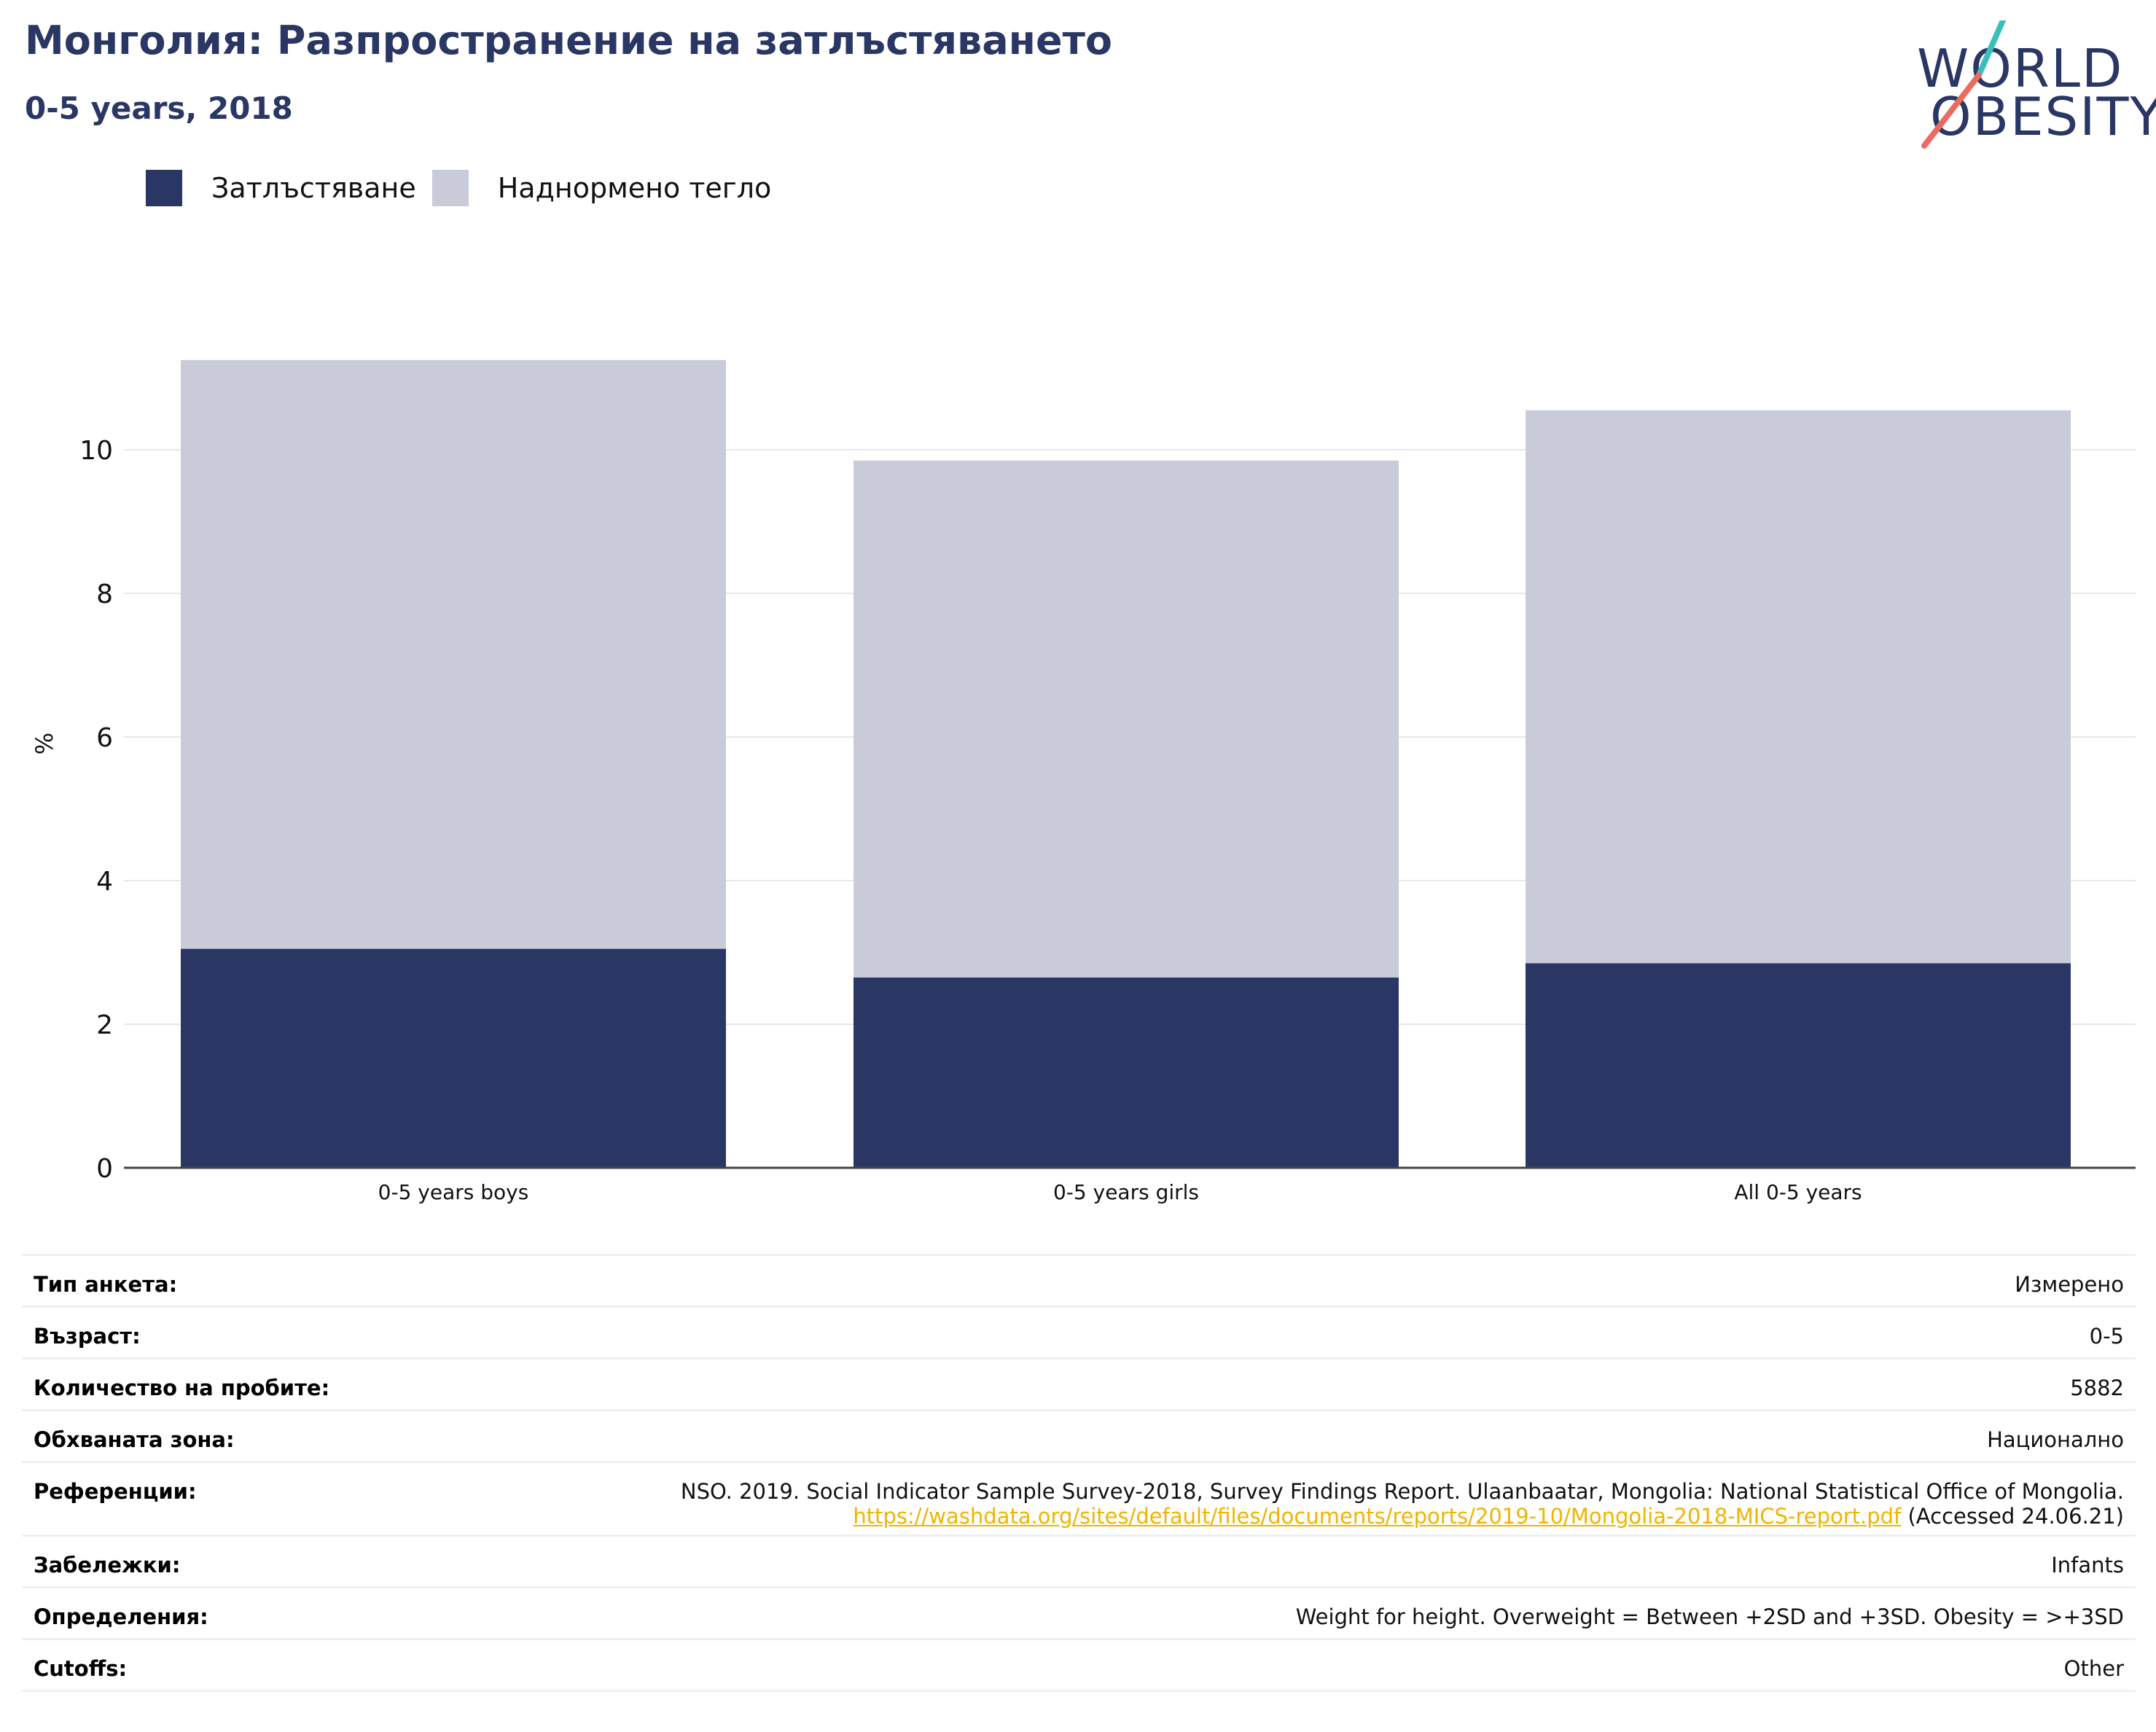  What do you see at coordinates (314, 188) in the screenshot?
I see `legend-label-obesity: Затлъстяване` at bounding box center [314, 188].